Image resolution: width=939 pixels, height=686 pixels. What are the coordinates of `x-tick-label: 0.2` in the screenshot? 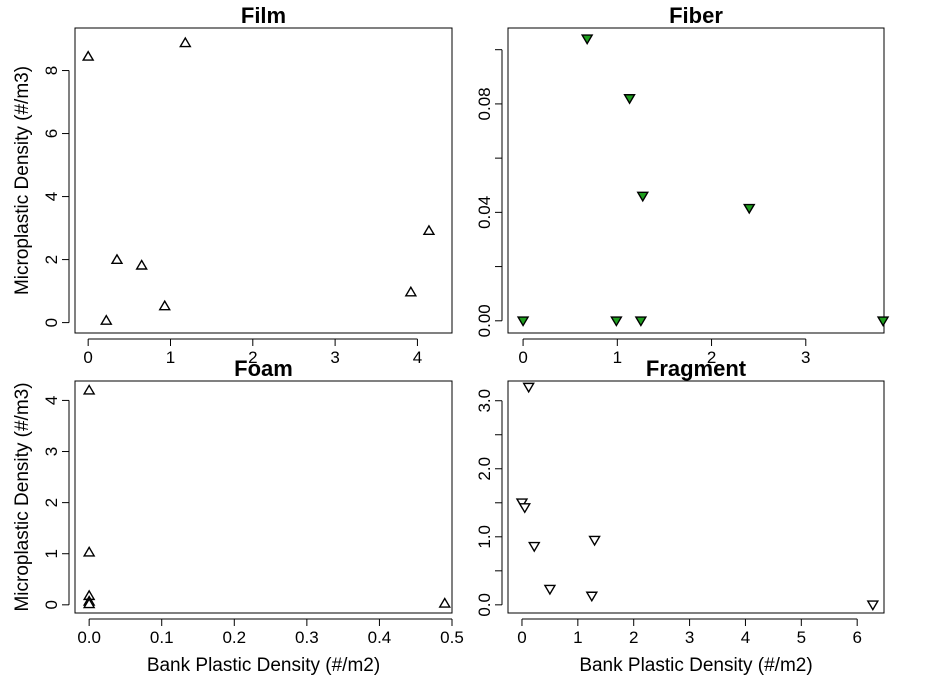 It's located at (234, 637).